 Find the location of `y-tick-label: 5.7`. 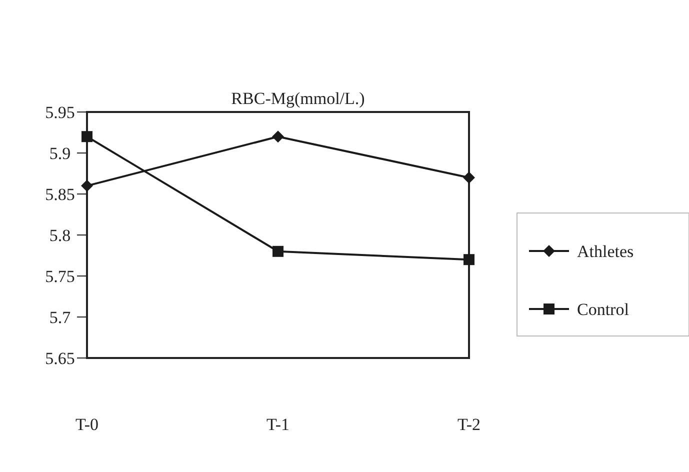

y-tick-label: 5.7 is located at coordinates (60, 317).